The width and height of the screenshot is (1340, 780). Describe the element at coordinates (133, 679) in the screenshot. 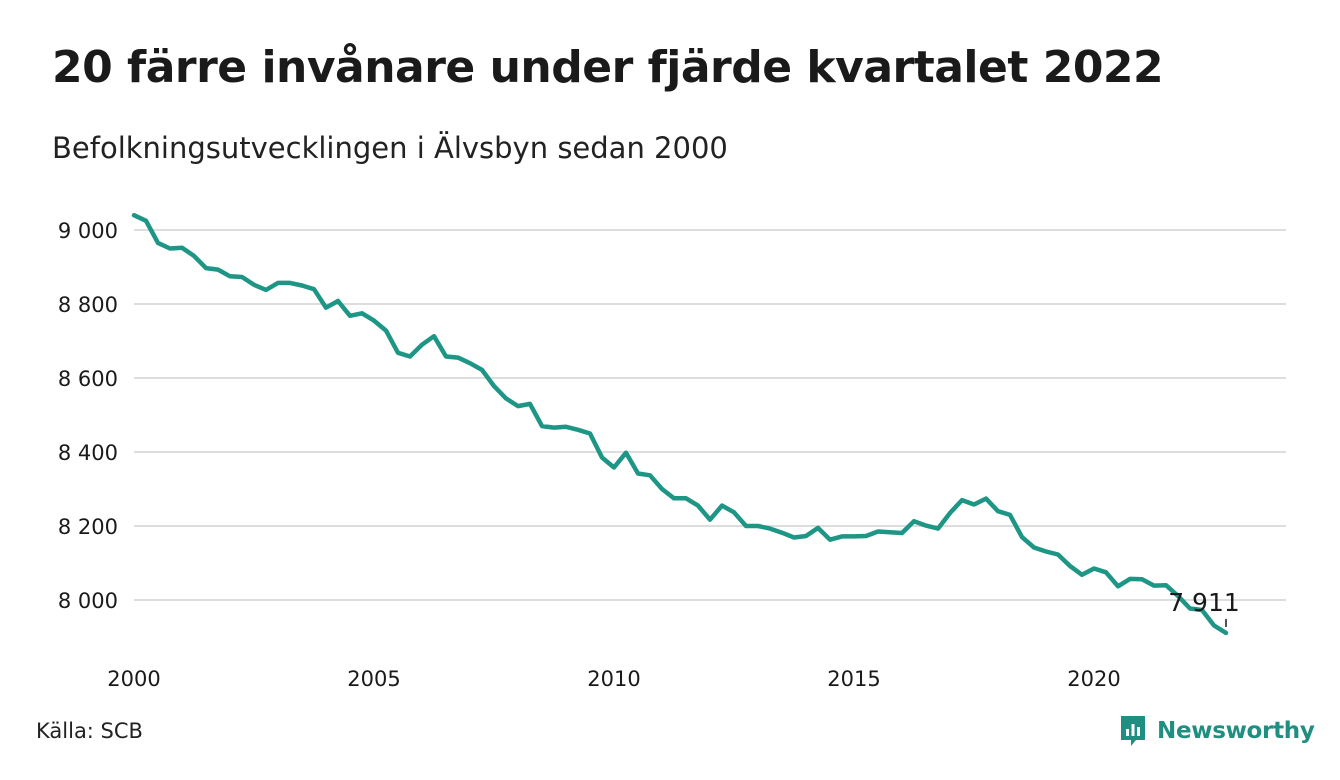

I see `x-tick-label: 2000` at that location.